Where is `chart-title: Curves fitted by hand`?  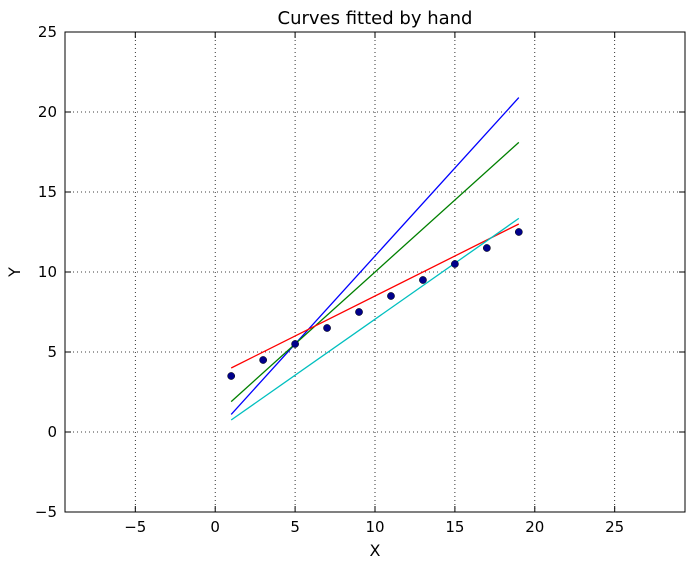 chart-title: Curves fitted by hand is located at coordinates (375, 18).